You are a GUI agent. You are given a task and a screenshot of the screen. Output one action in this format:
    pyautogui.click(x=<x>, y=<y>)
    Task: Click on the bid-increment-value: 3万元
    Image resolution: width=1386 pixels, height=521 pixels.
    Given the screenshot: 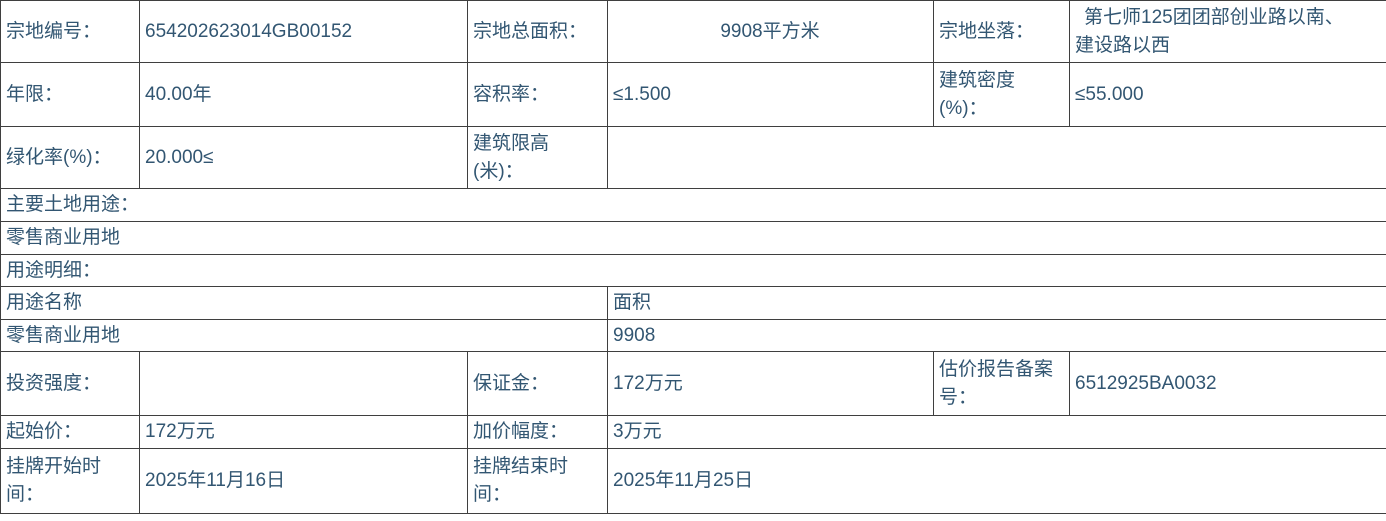 What is the action you would take?
    pyautogui.click(x=996, y=432)
    